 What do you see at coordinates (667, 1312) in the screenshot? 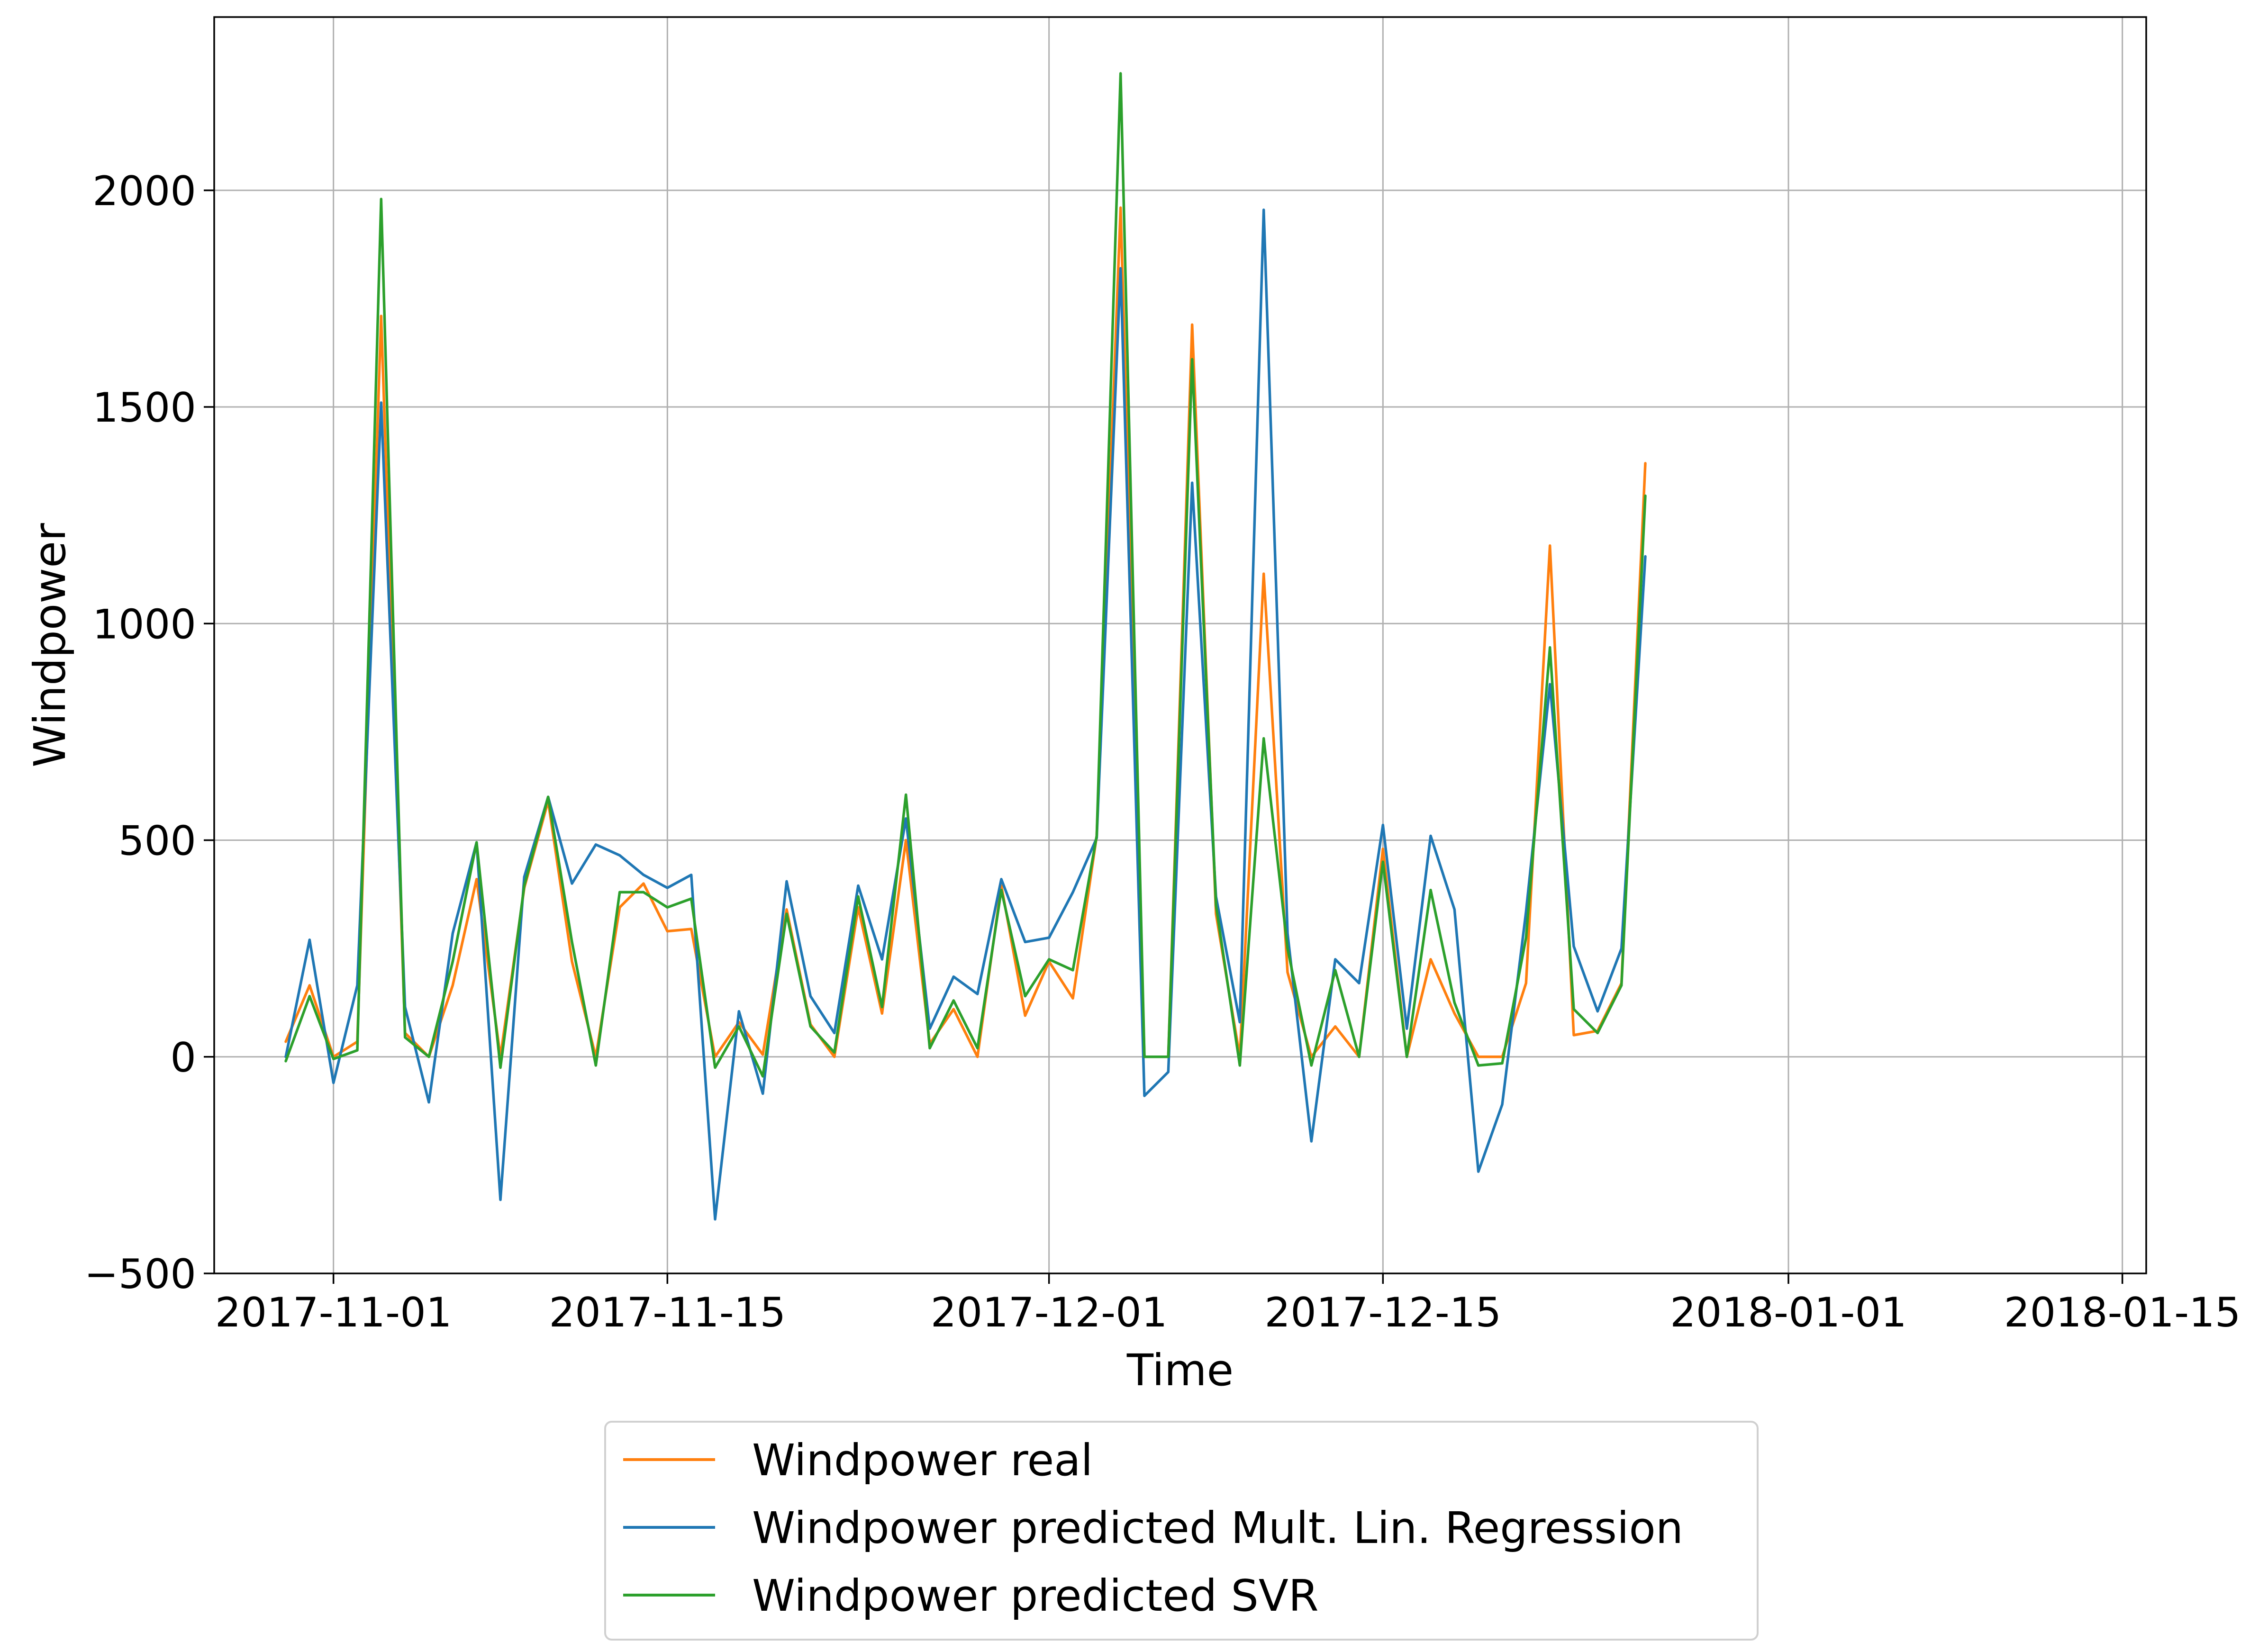
I see `x-tick-label: 2017-11-15` at bounding box center [667, 1312].